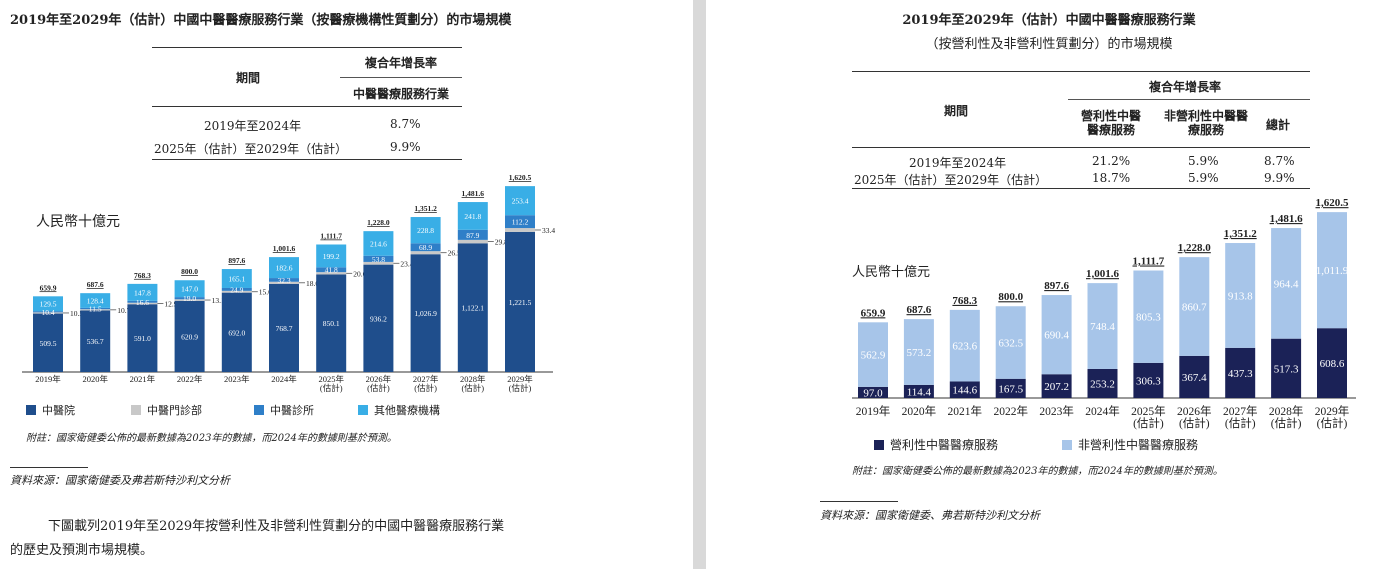  I want to click on source-text: 資料來源：國家衛健委、弗若斯特沙利文分析, so click(930, 515).